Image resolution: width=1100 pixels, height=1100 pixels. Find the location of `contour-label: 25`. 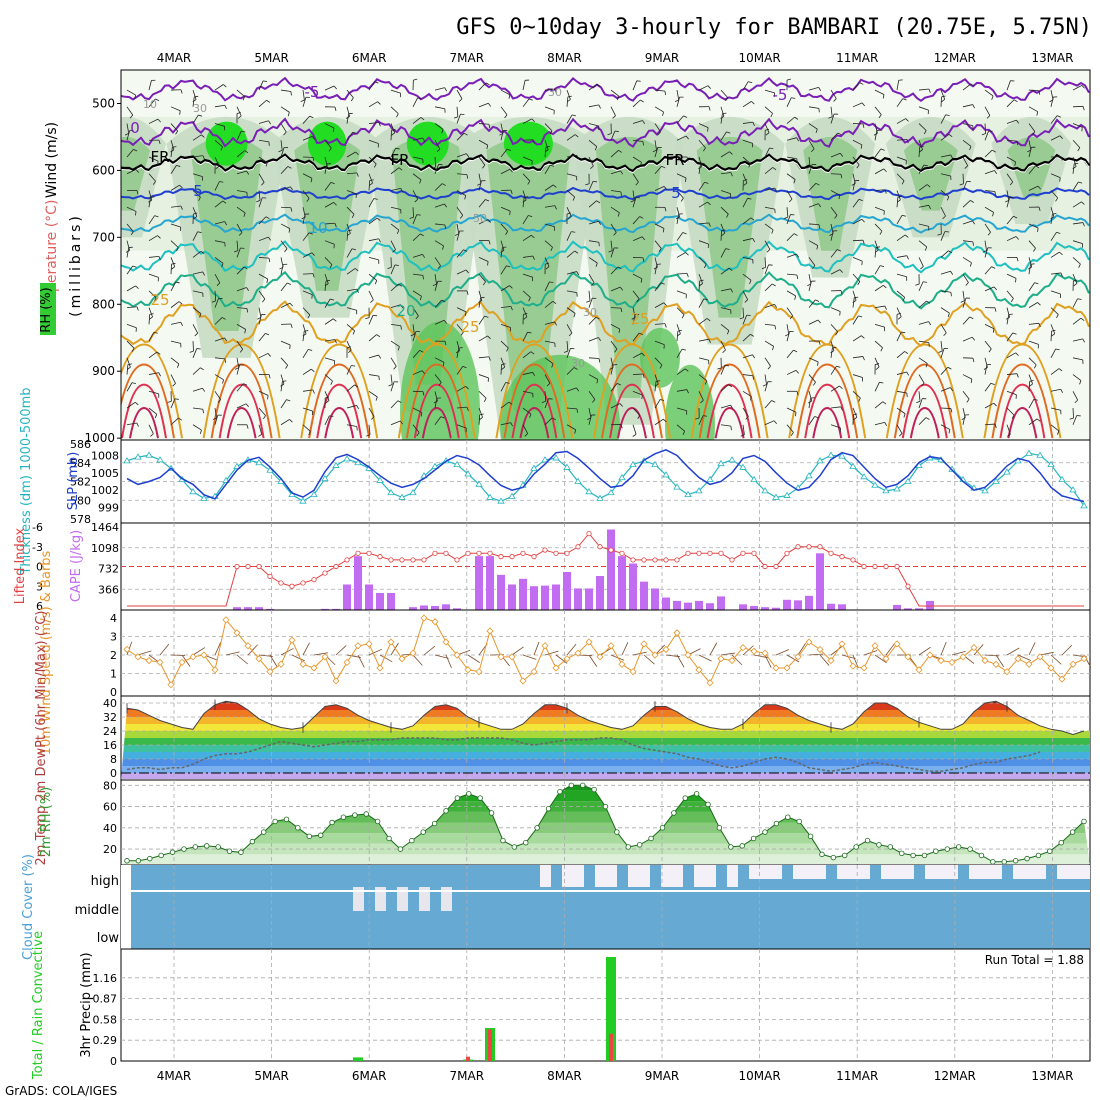

contour-label: 25 is located at coordinates (469, 327).